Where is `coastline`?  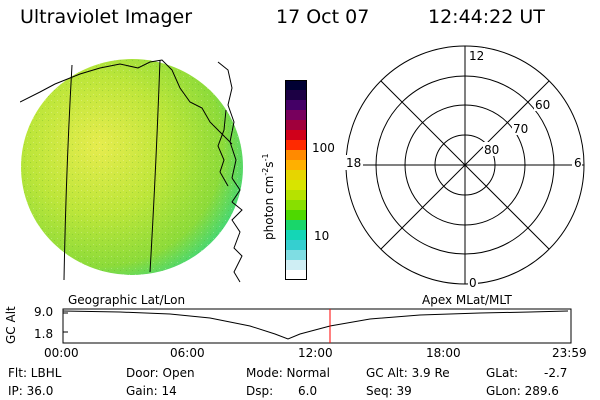 coastline is located at coordinates (126, 102).